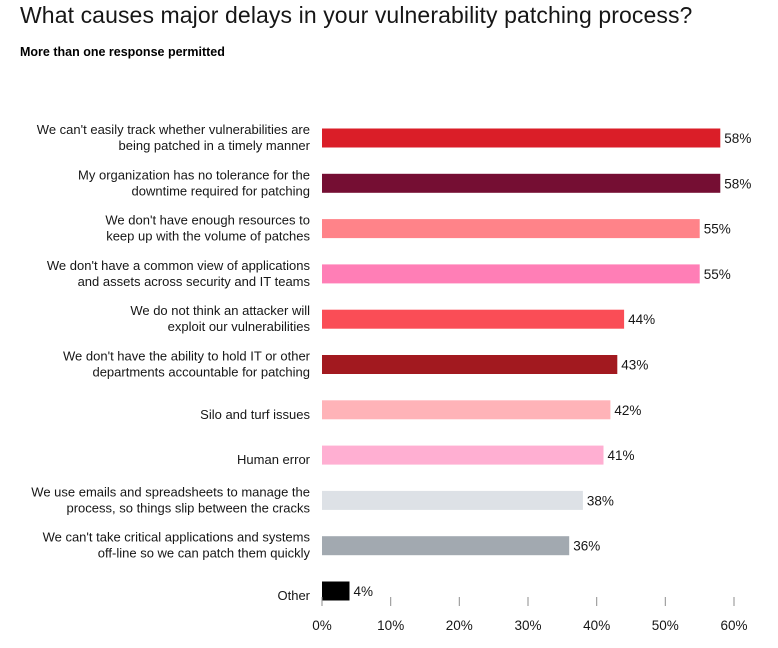  Describe the element at coordinates (220, 310) in the screenshot. I see `category-label: We do not think an attacker will` at that location.